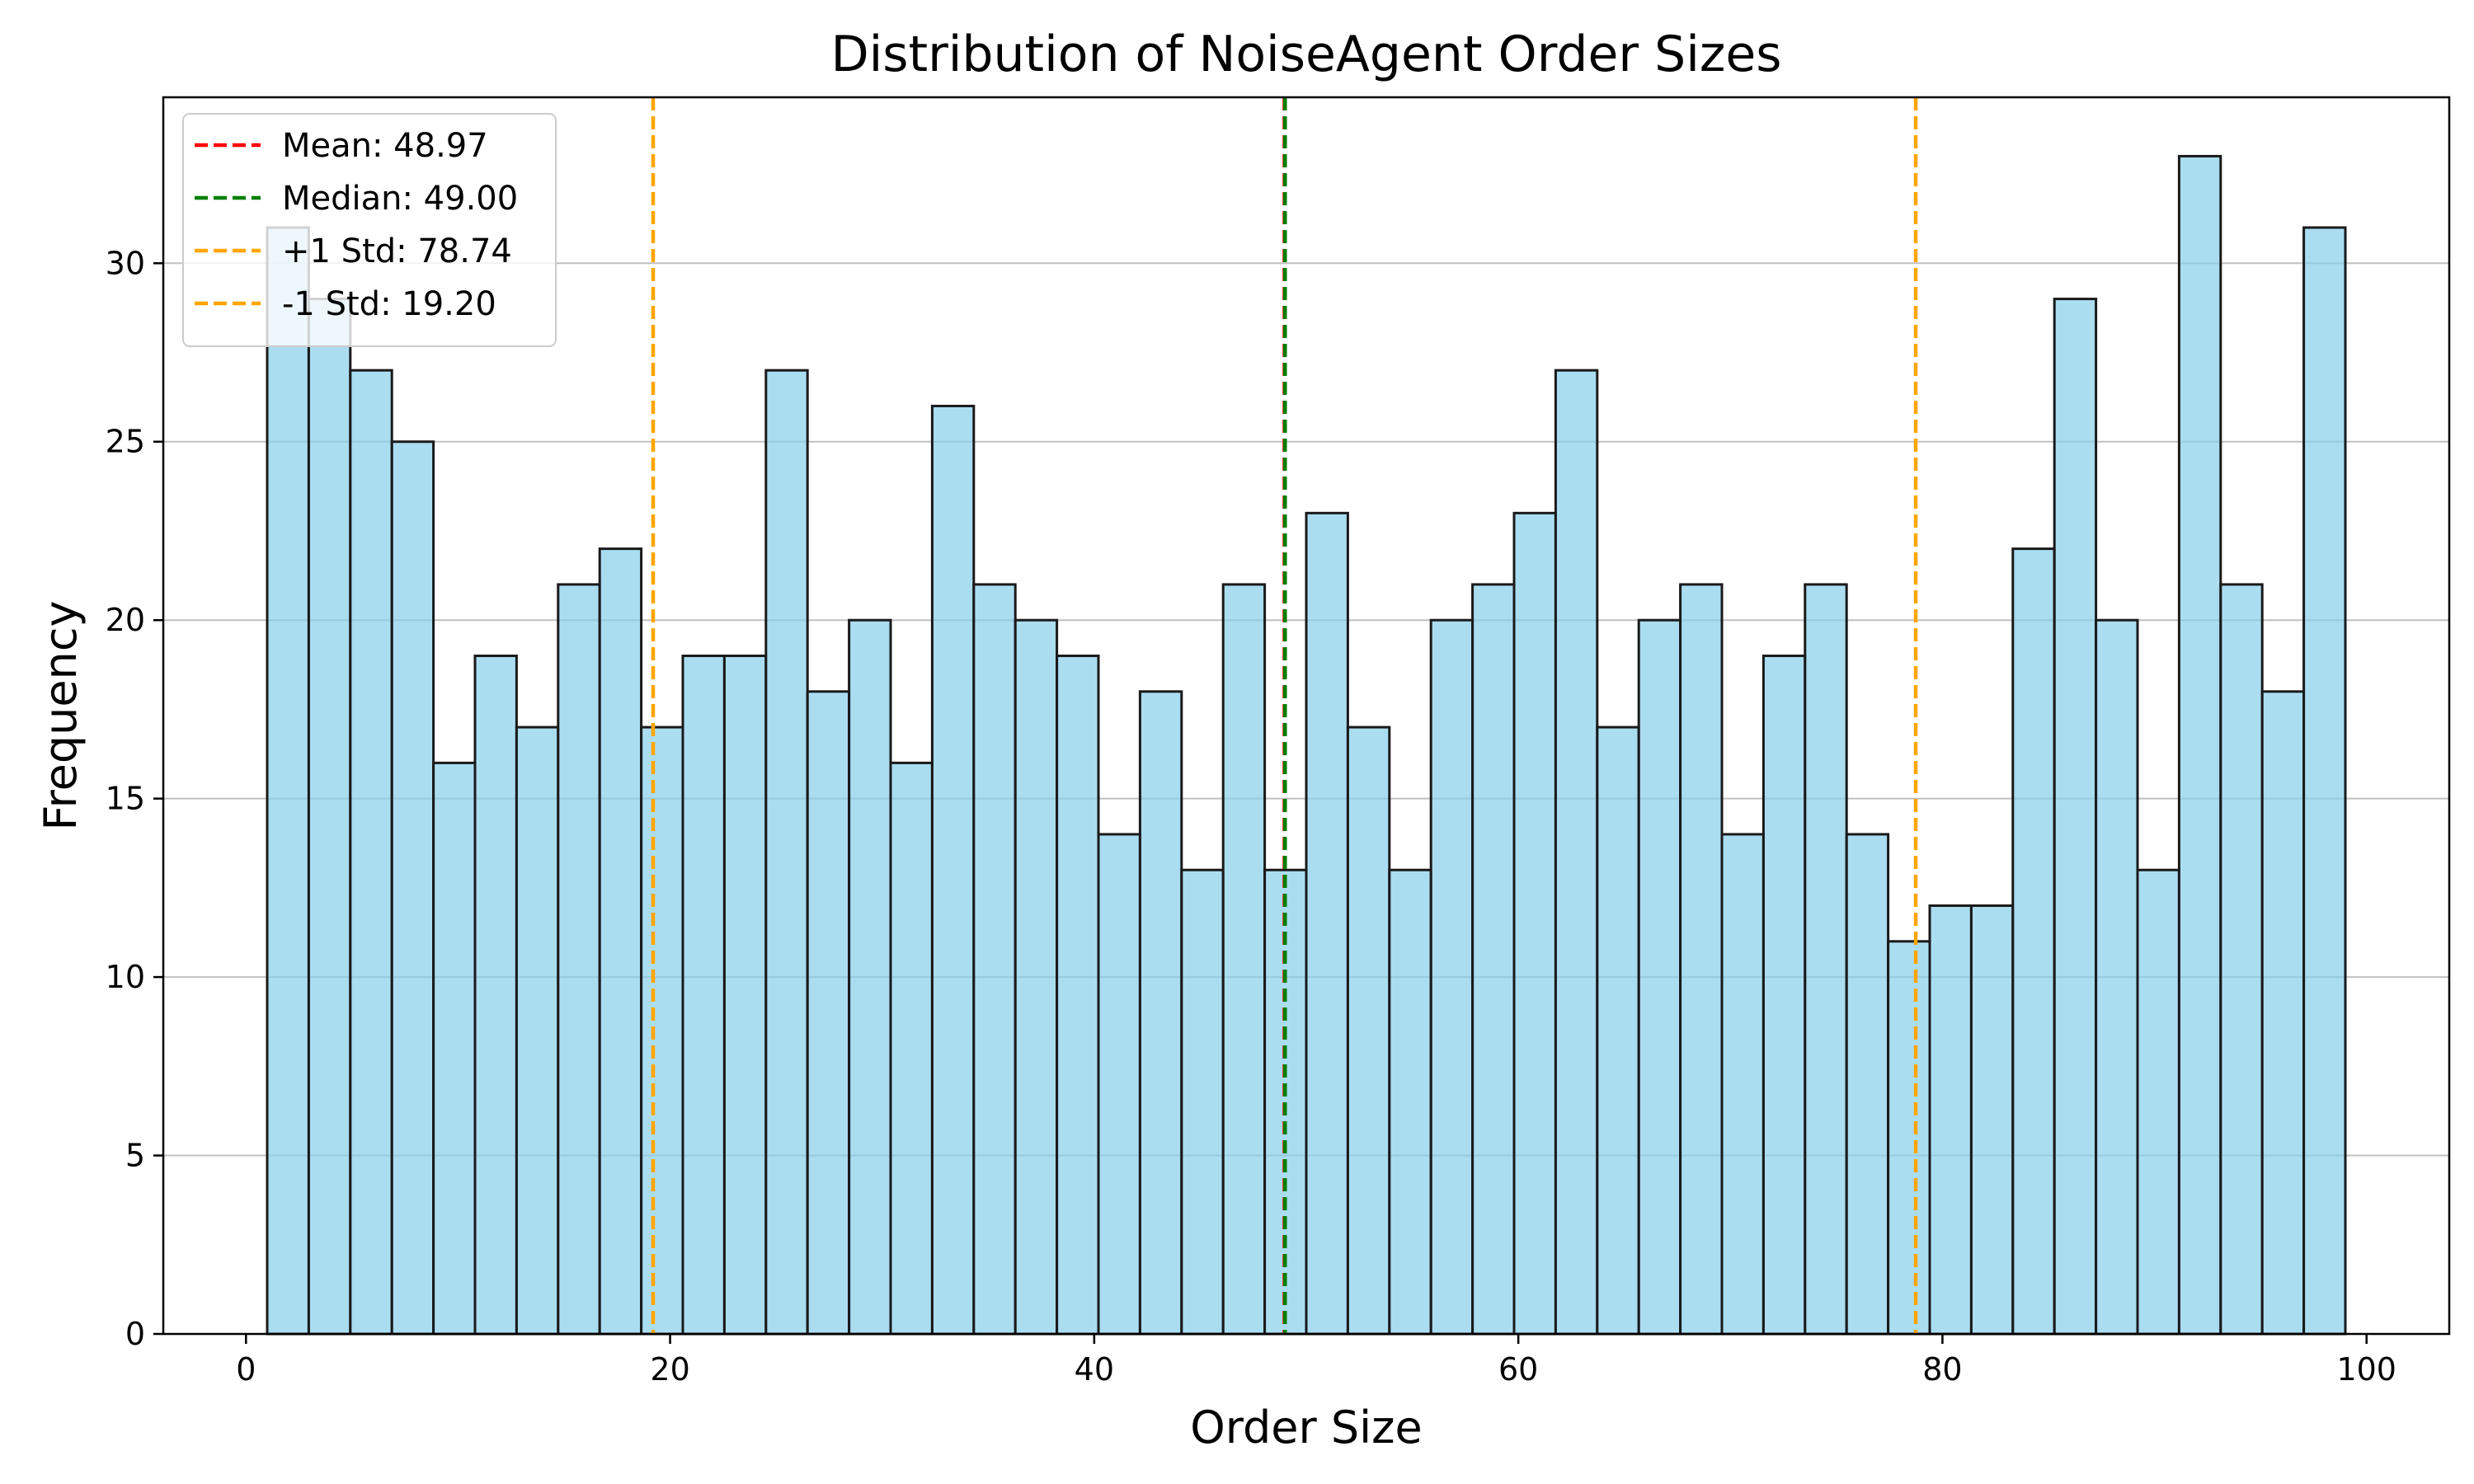 The width and height of the screenshot is (2474, 1484). Describe the element at coordinates (61, 716) in the screenshot. I see `y-axis-label: Frequency` at that location.